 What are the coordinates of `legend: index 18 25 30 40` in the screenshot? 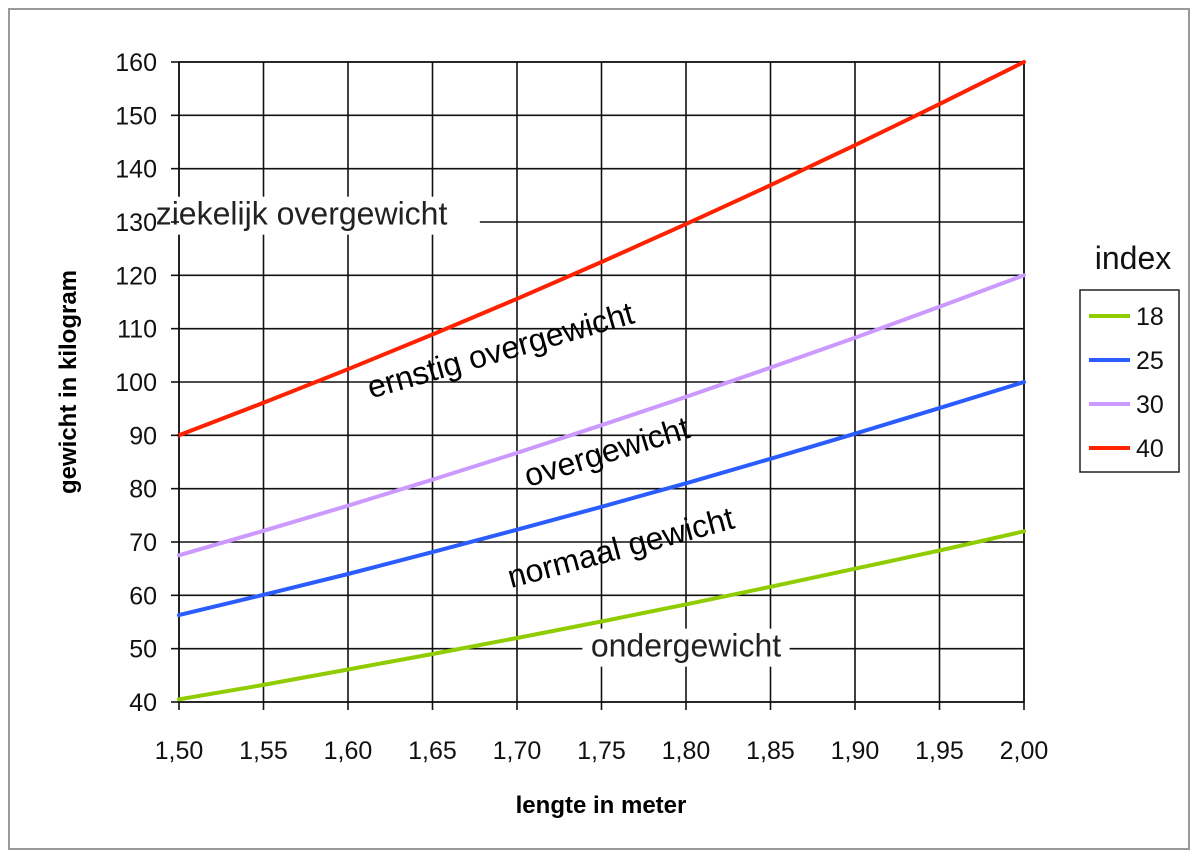 It's located at (1129, 356).